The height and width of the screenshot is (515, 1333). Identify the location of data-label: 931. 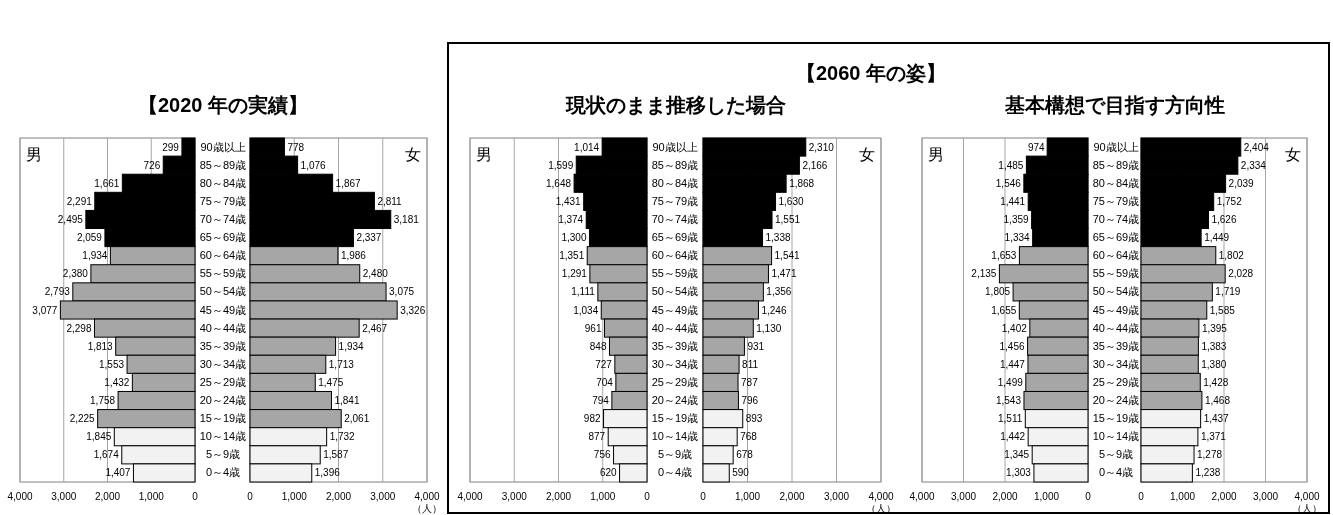
(756, 346).